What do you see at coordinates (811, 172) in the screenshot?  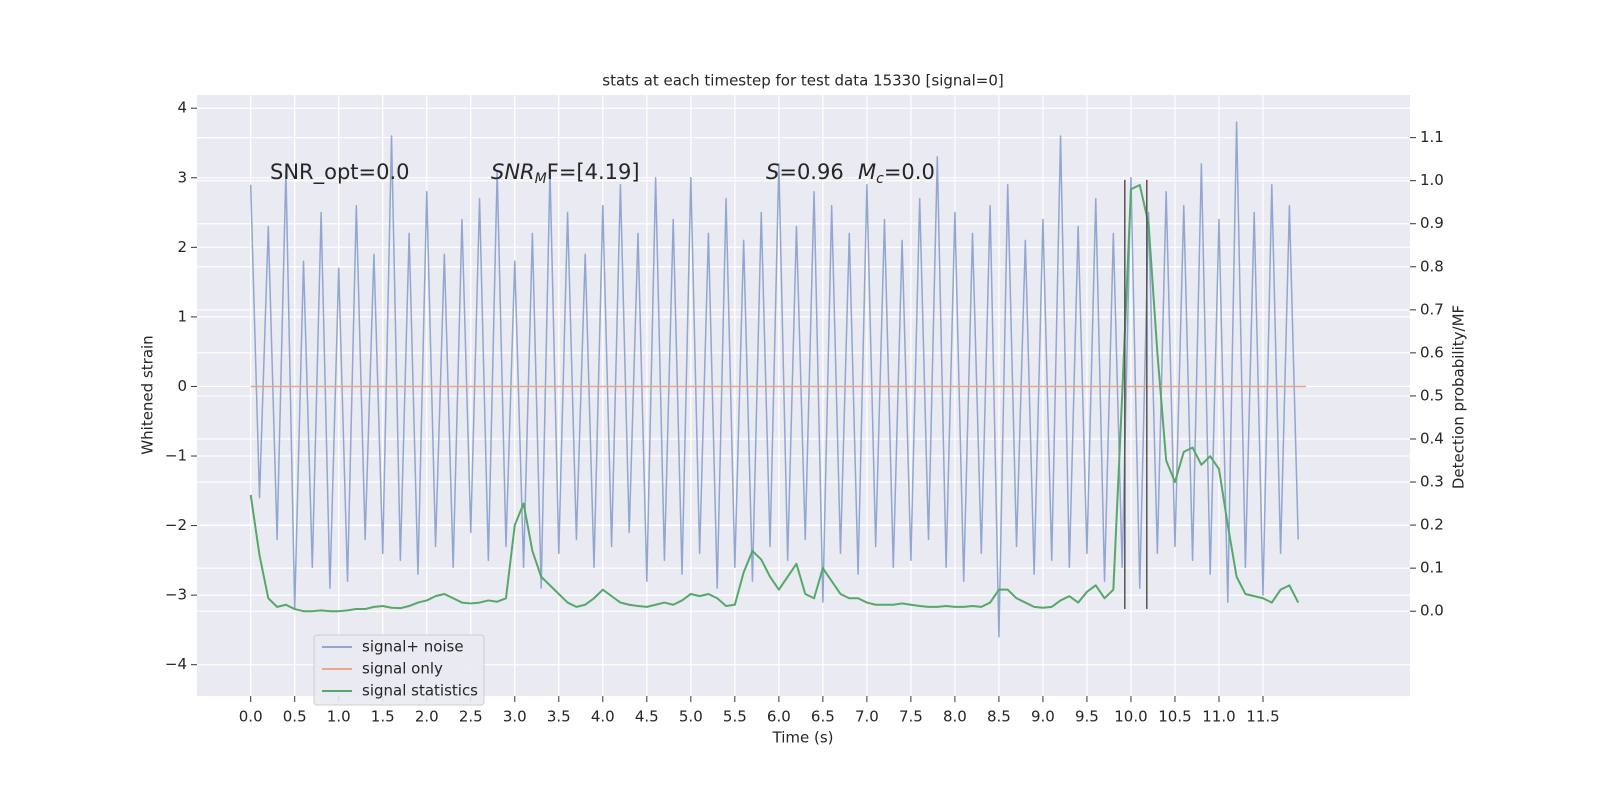 I see `annotation-rest: =0.96` at bounding box center [811, 172].